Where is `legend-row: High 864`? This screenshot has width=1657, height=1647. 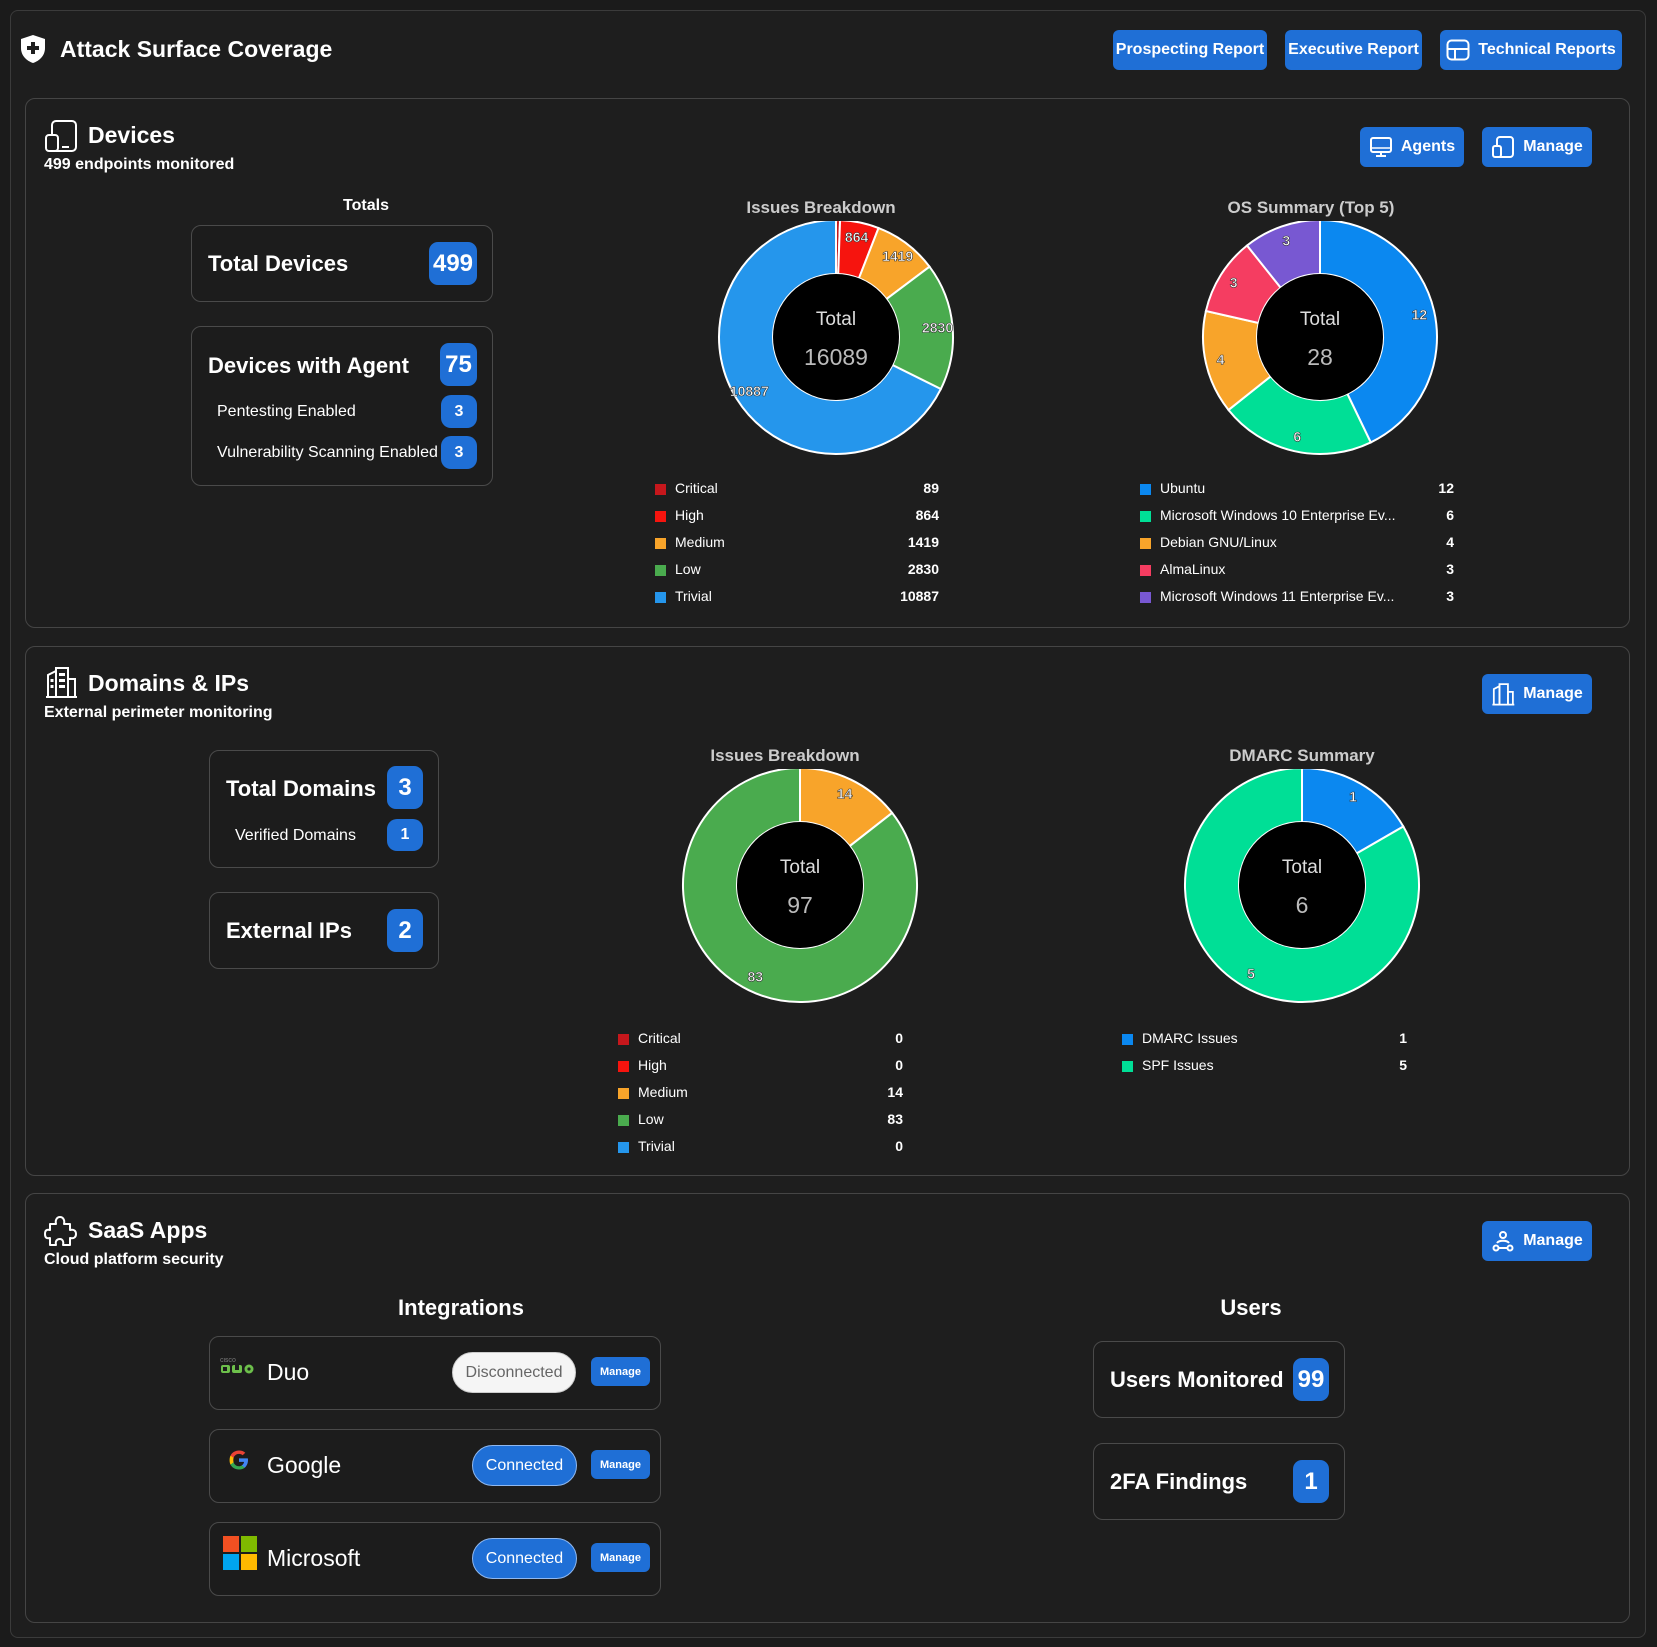 legend-row: High 864 is located at coordinates (797, 516).